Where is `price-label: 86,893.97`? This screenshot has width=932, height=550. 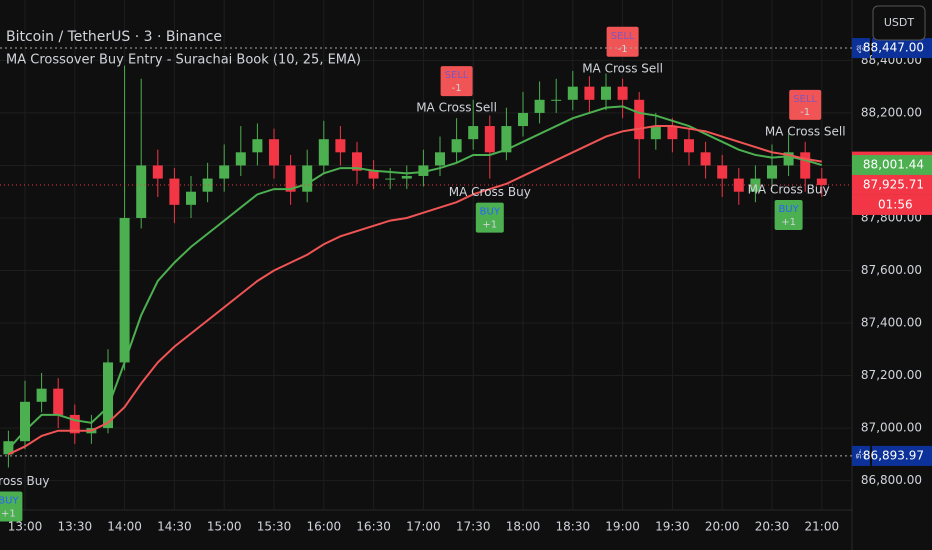
price-label: 86,893.97 is located at coordinates (893, 455).